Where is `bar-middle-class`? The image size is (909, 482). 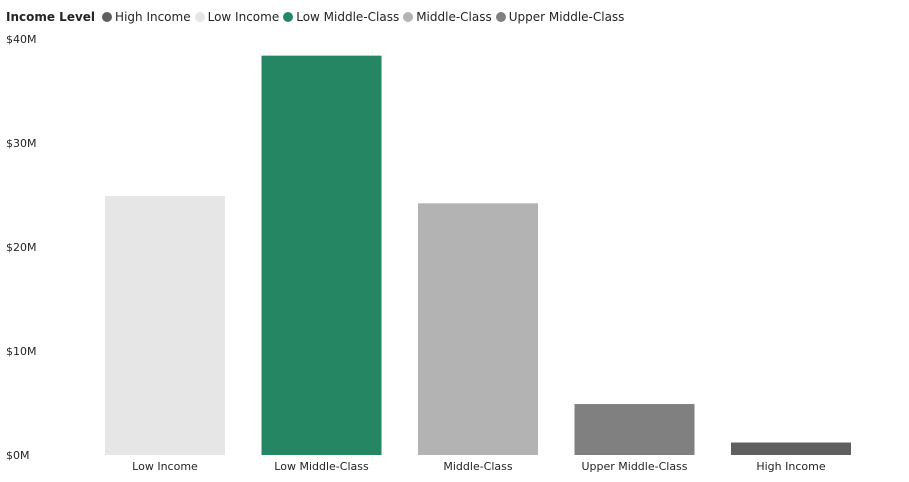
bar-middle-class is located at coordinates (478, 329).